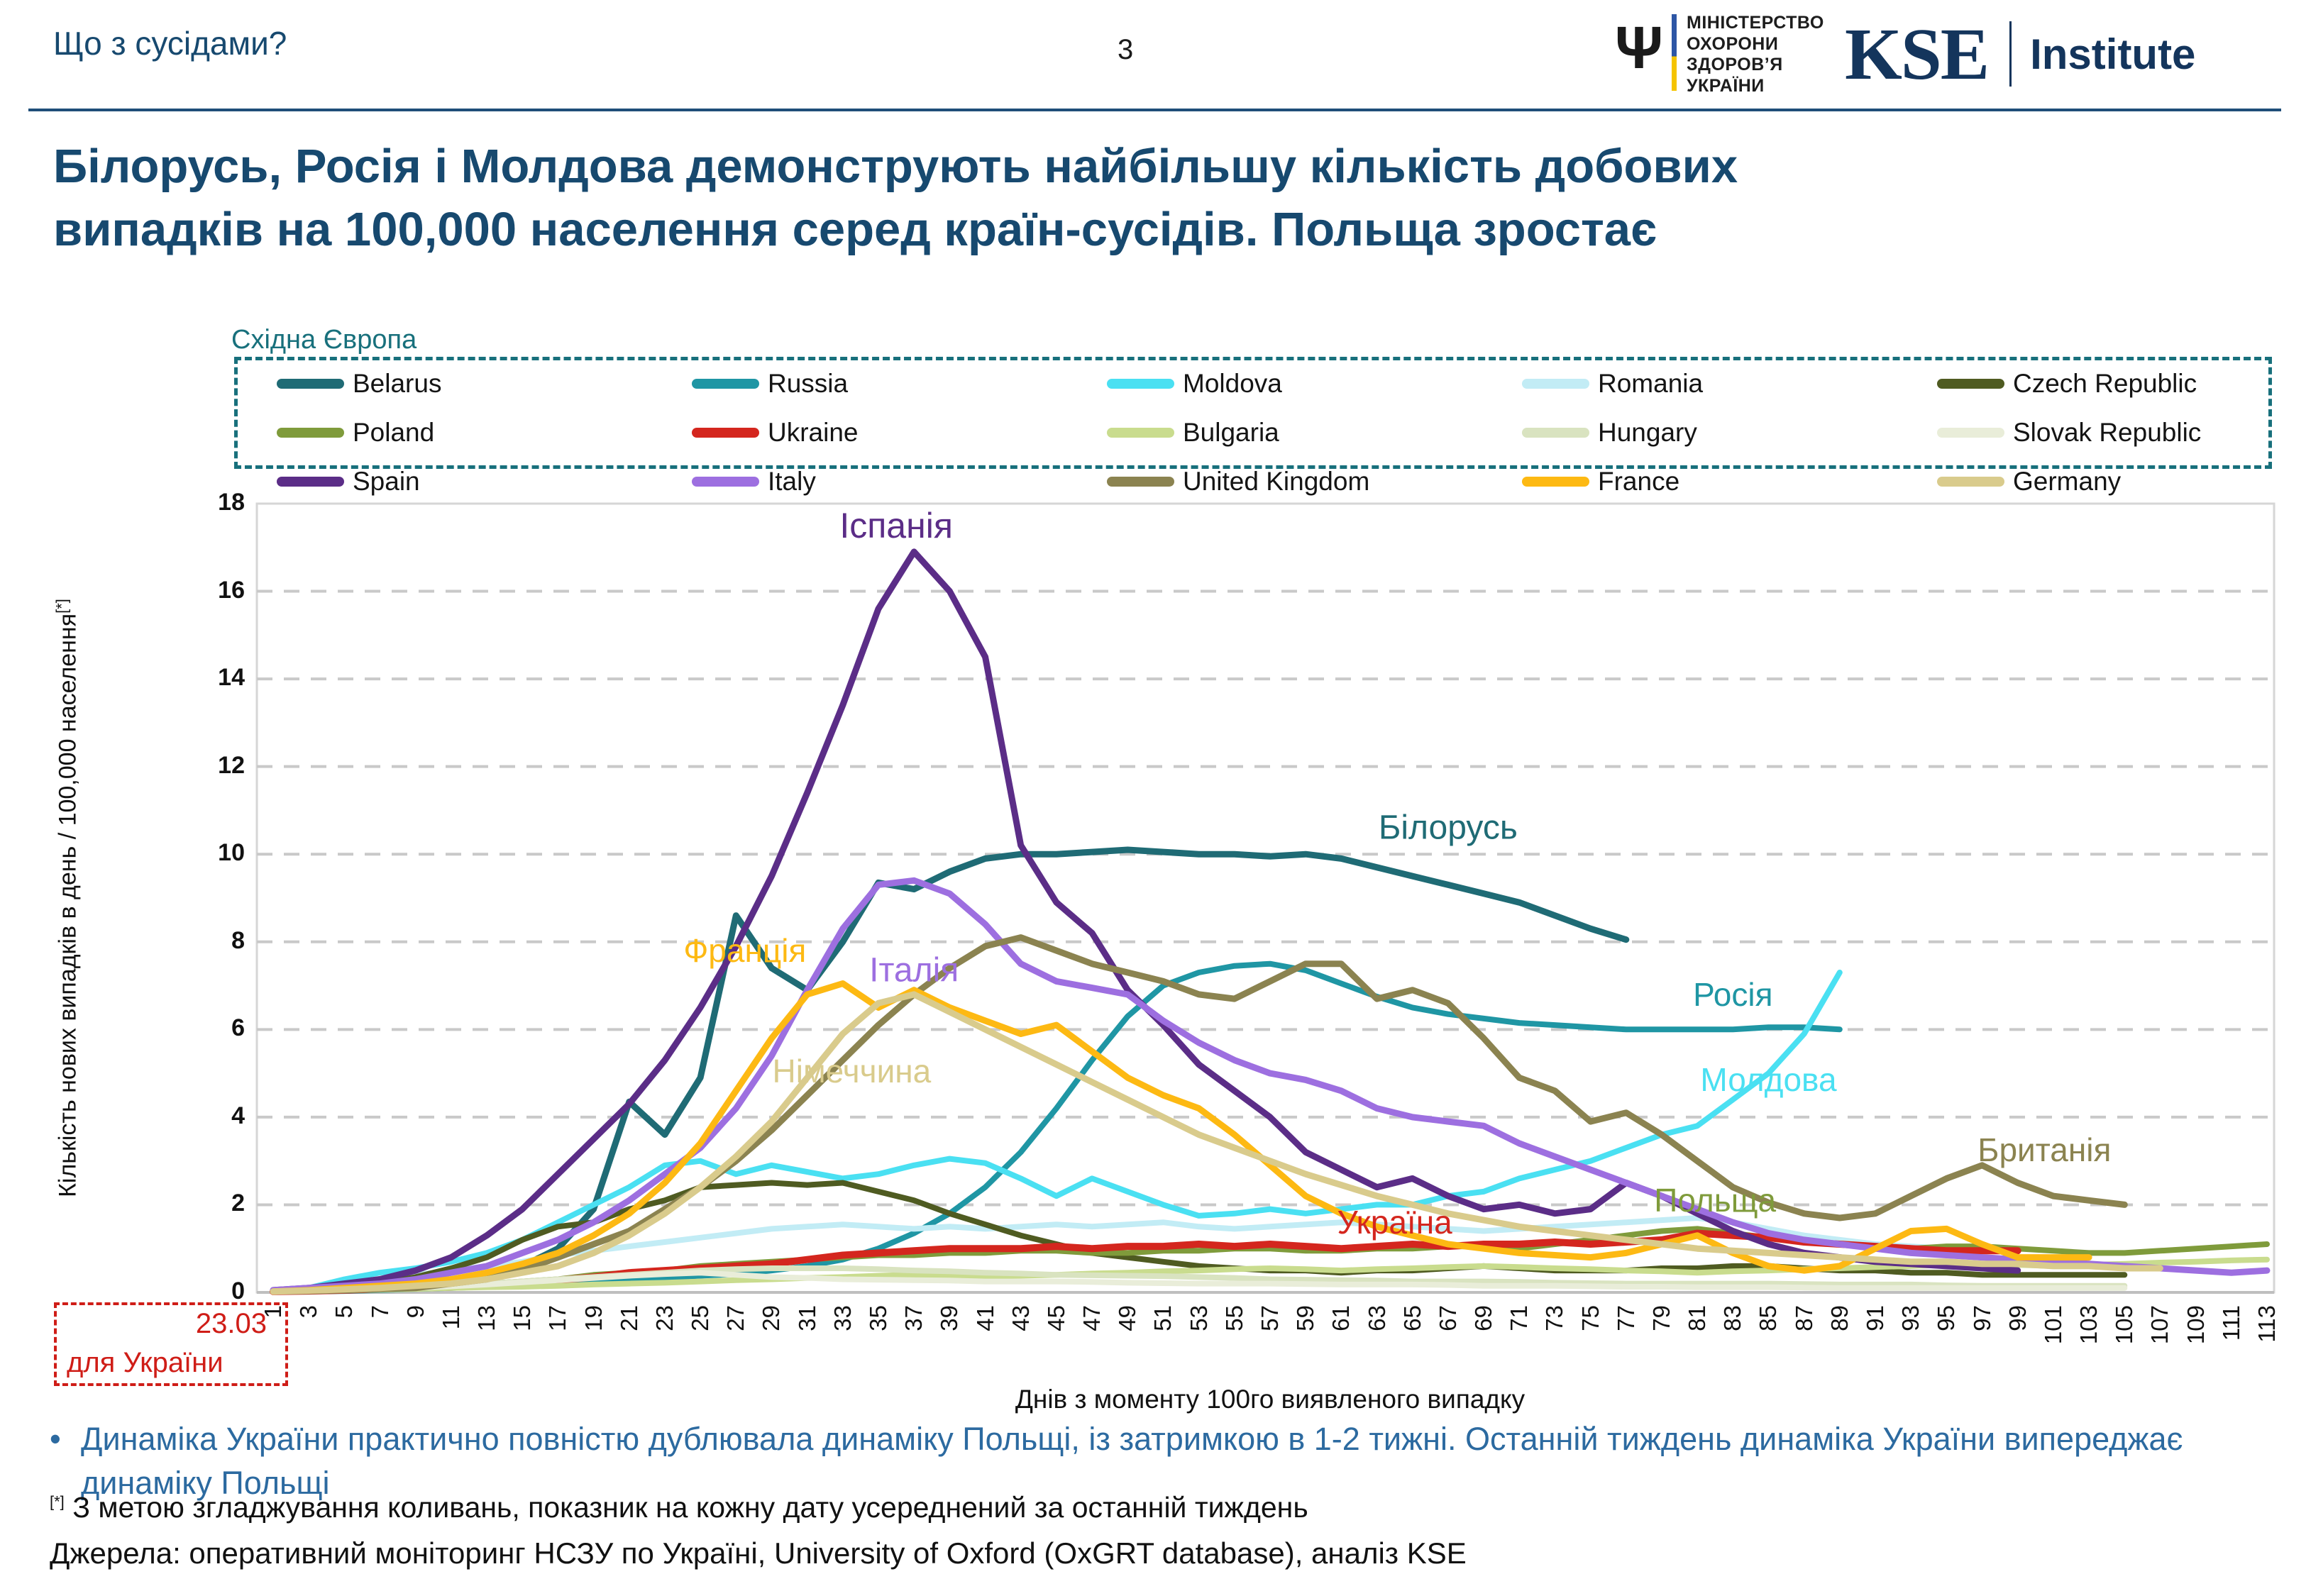 Image resolution: width=2306 pixels, height=1596 pixels. Describe the element at coordinates (2020, 54) in the screenshot. I see `kse-logo: KSE Institute` at that location.